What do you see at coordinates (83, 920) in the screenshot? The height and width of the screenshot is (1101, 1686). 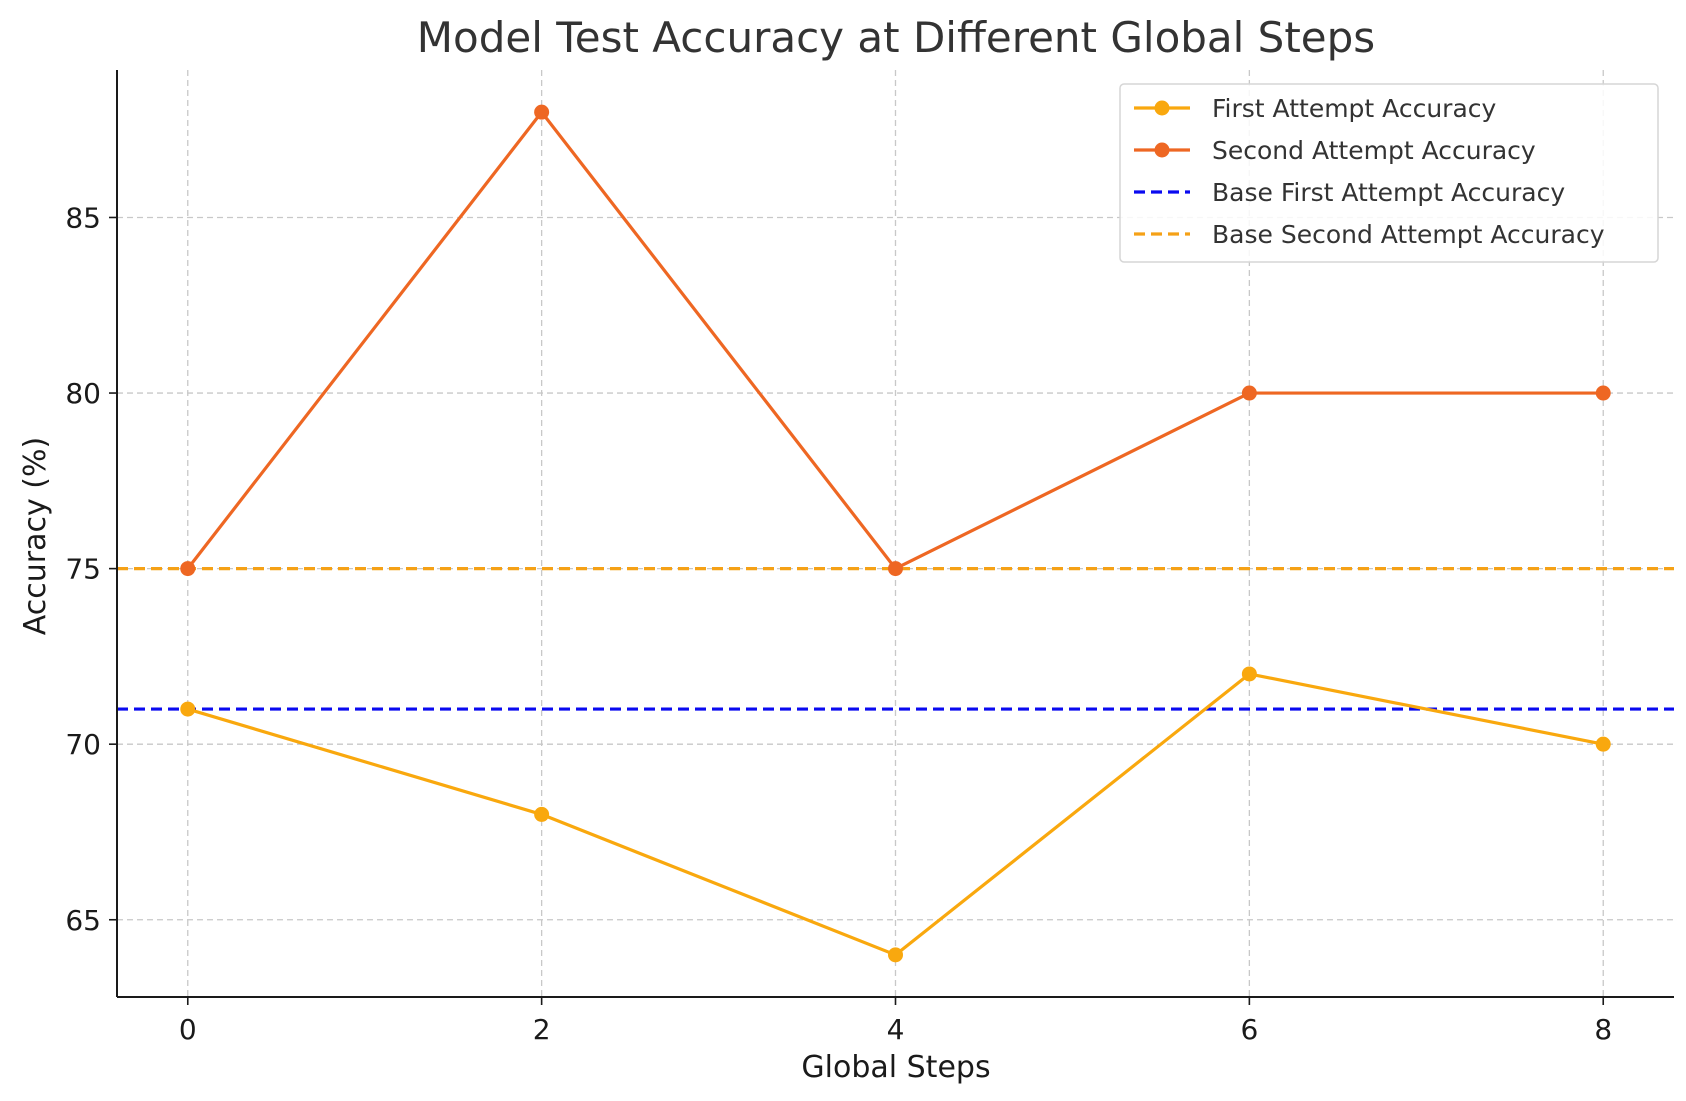 I see `y-tick-label-0: 65` at bounding box center [83, 920].